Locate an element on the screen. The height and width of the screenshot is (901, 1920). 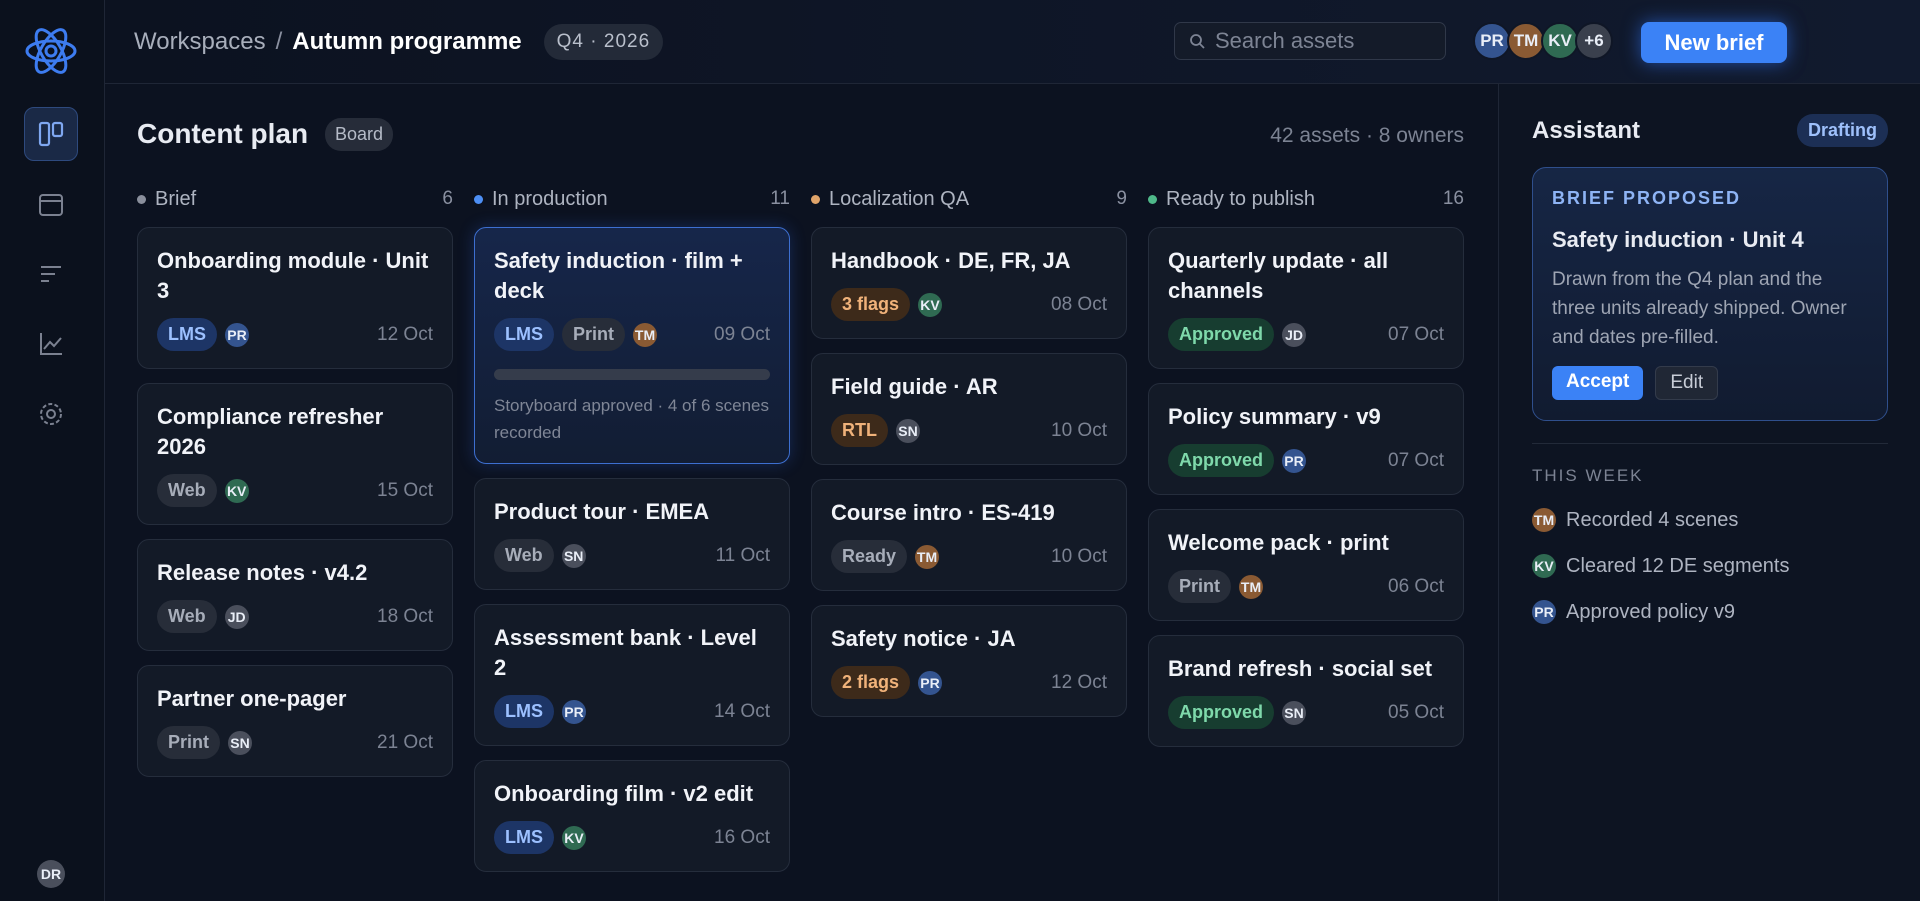
due-date: 07 Oct is located at coordinates (1416, 334).